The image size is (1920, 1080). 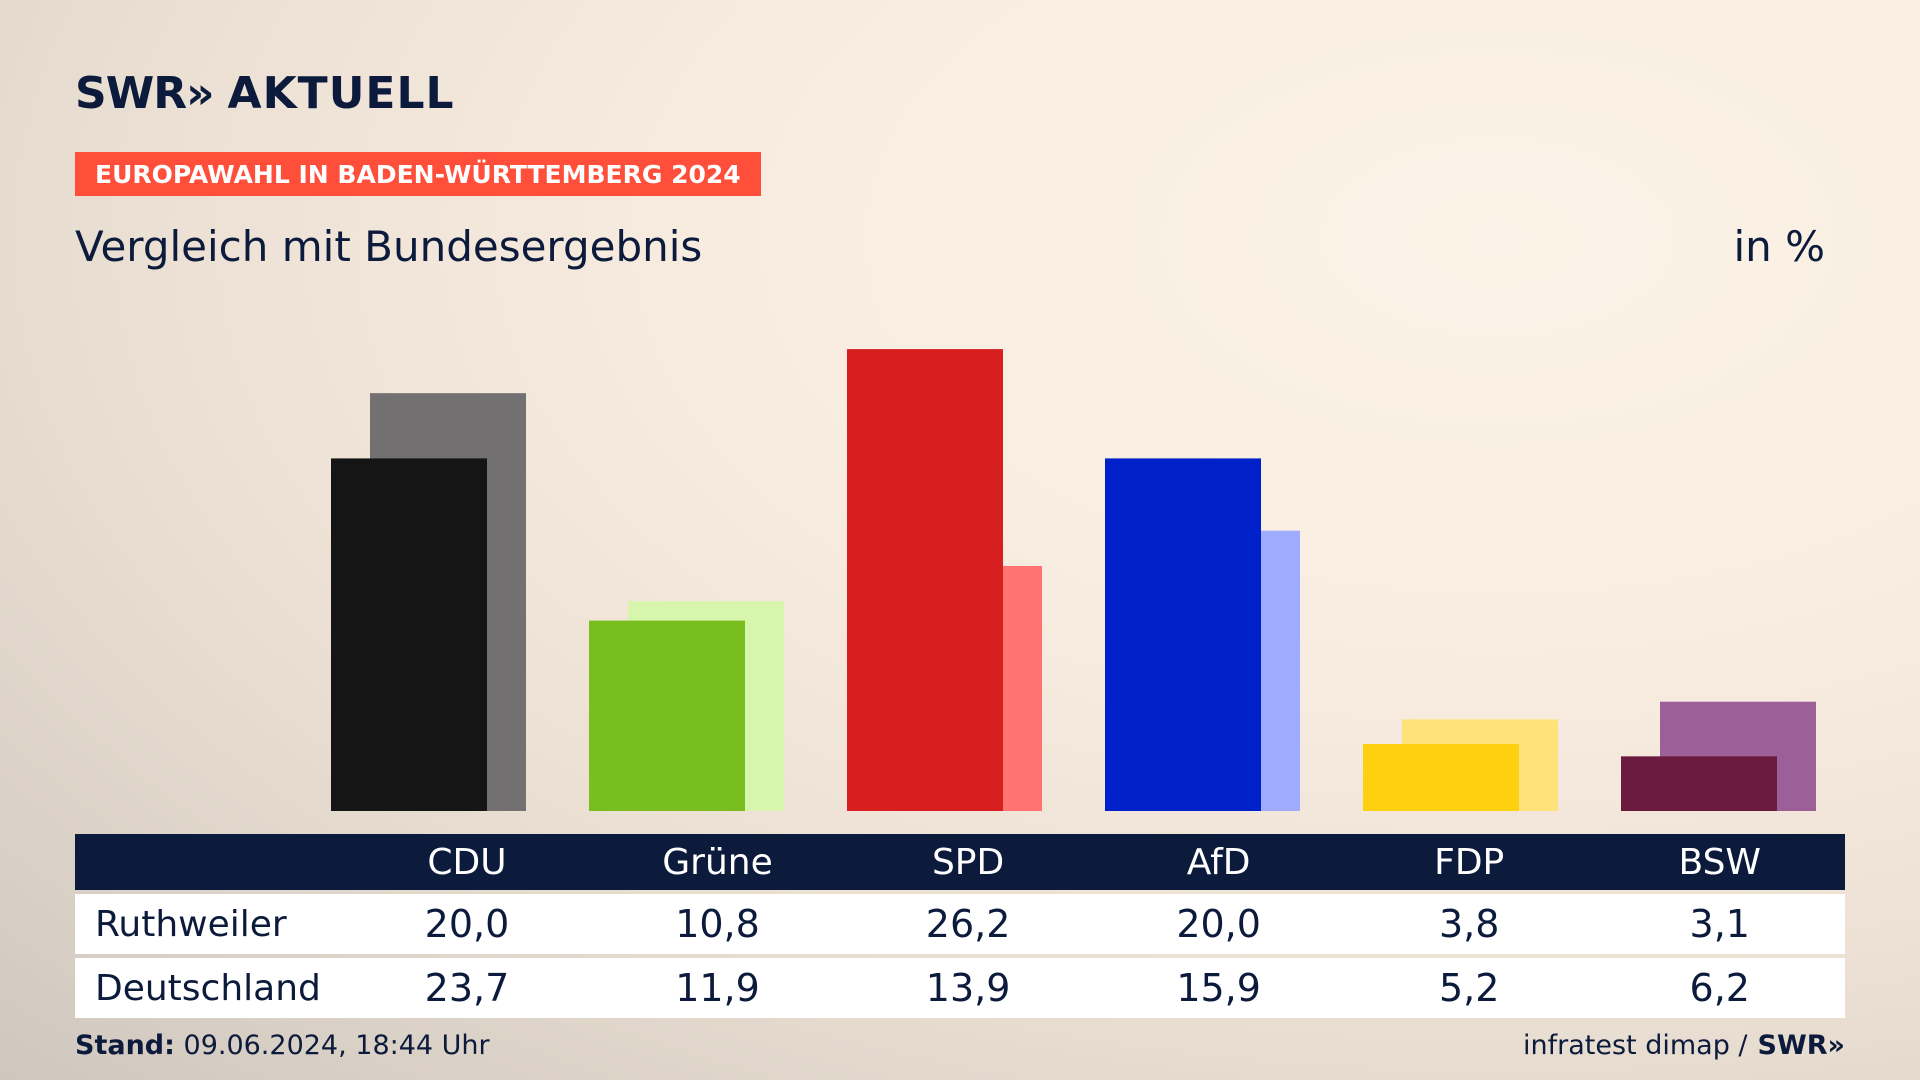 I want to click on table-cell: 26,2, so click(x=968, y=924).